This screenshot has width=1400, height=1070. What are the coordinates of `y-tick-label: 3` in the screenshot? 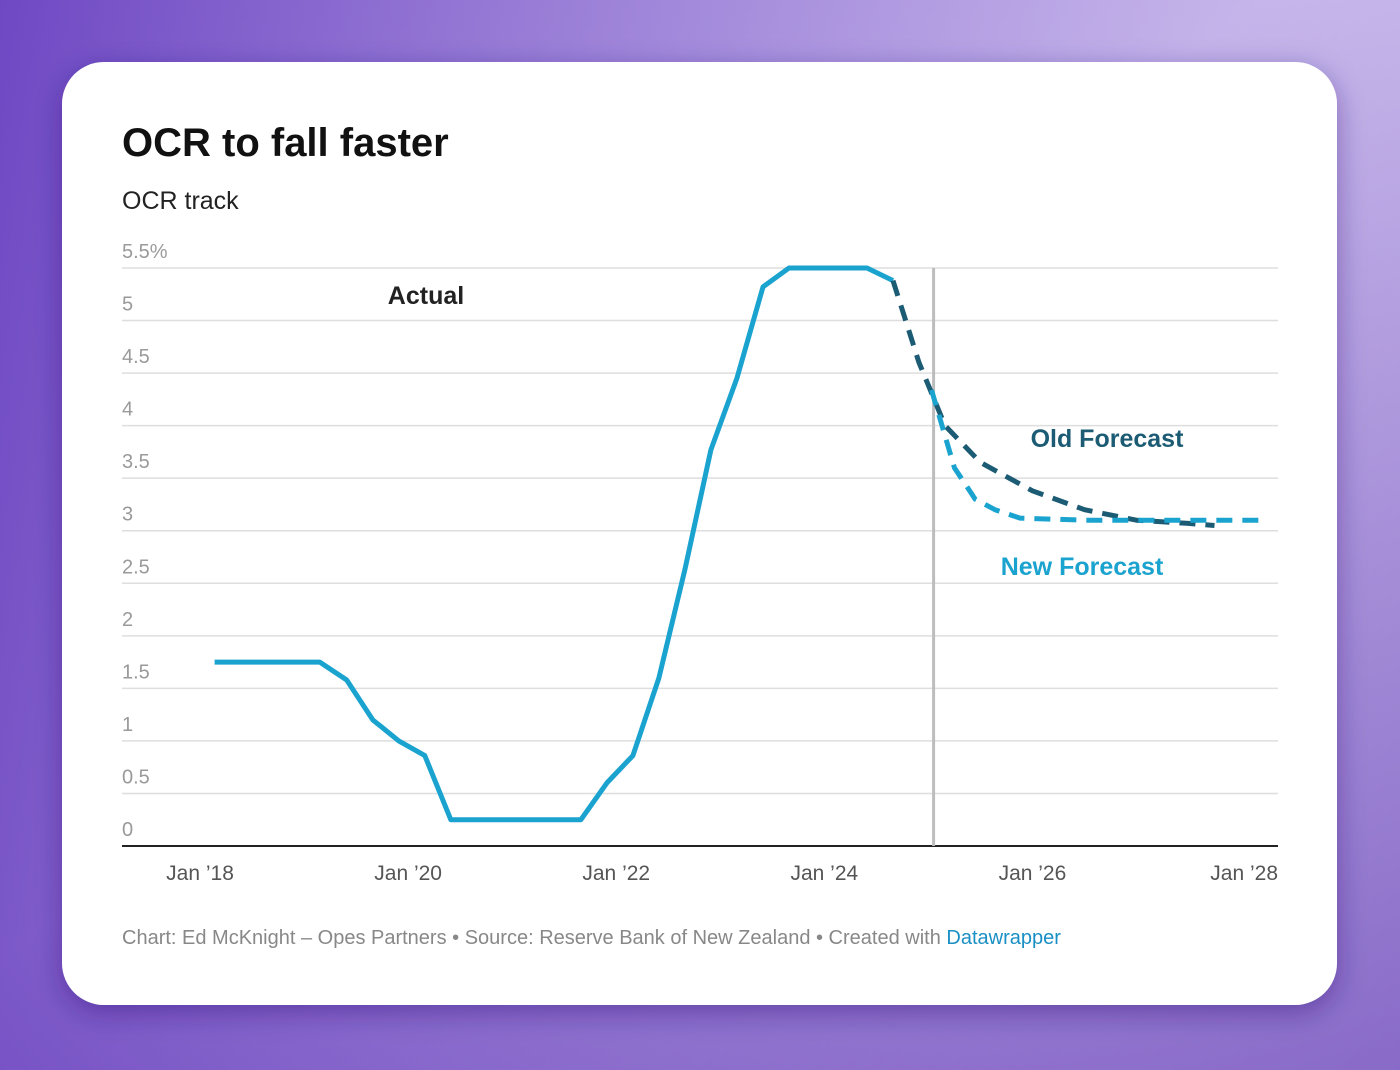 It's located at (127, 515).